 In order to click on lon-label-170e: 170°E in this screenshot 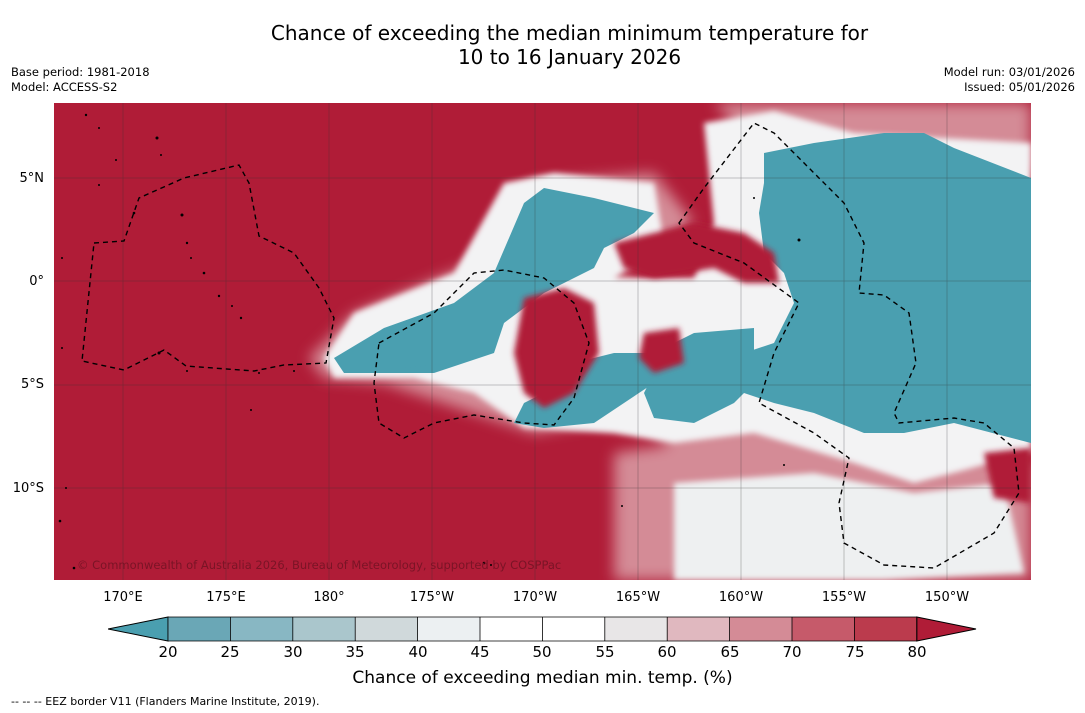, I will do `click(123, 597)`.